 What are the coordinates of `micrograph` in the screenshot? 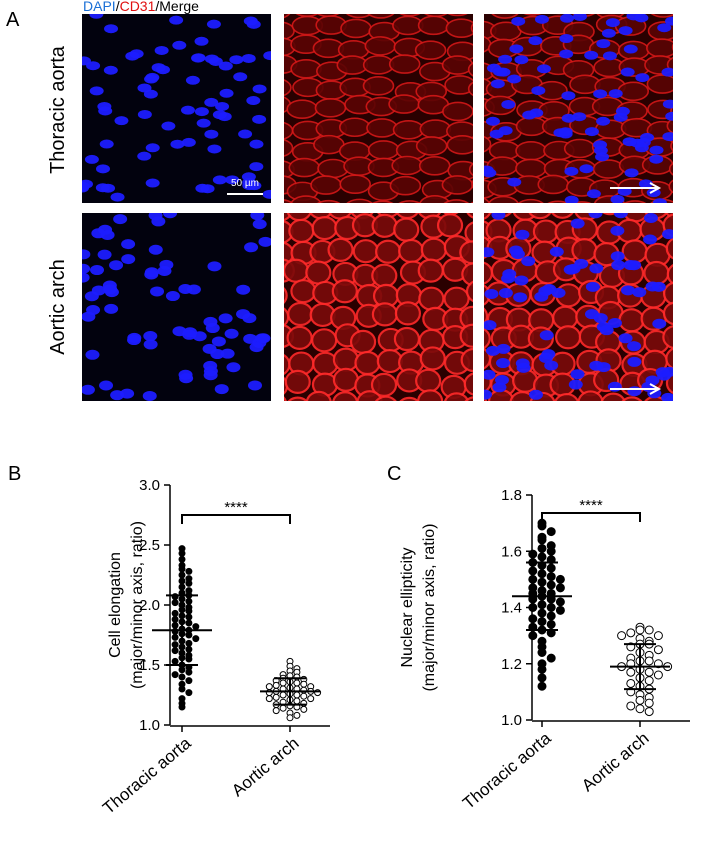 It's located at (578, 108).